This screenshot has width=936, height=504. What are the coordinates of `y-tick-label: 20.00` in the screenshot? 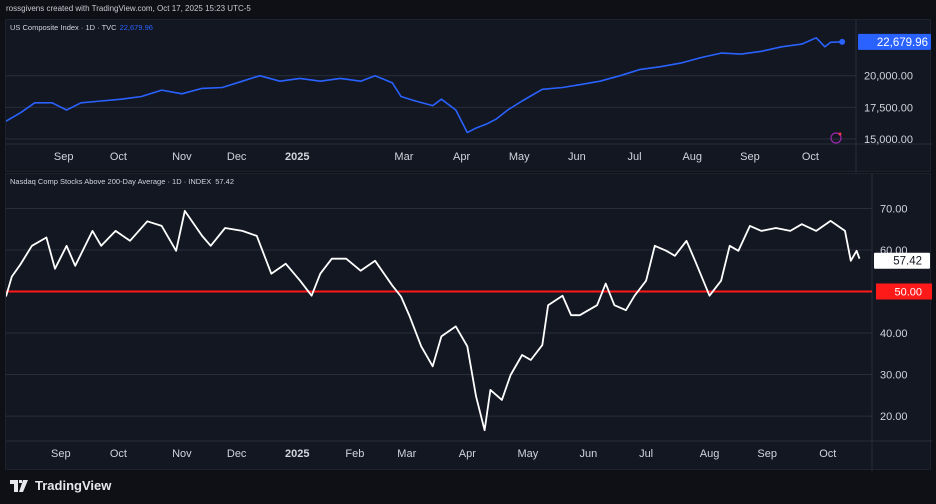 It's located at (894, 417).